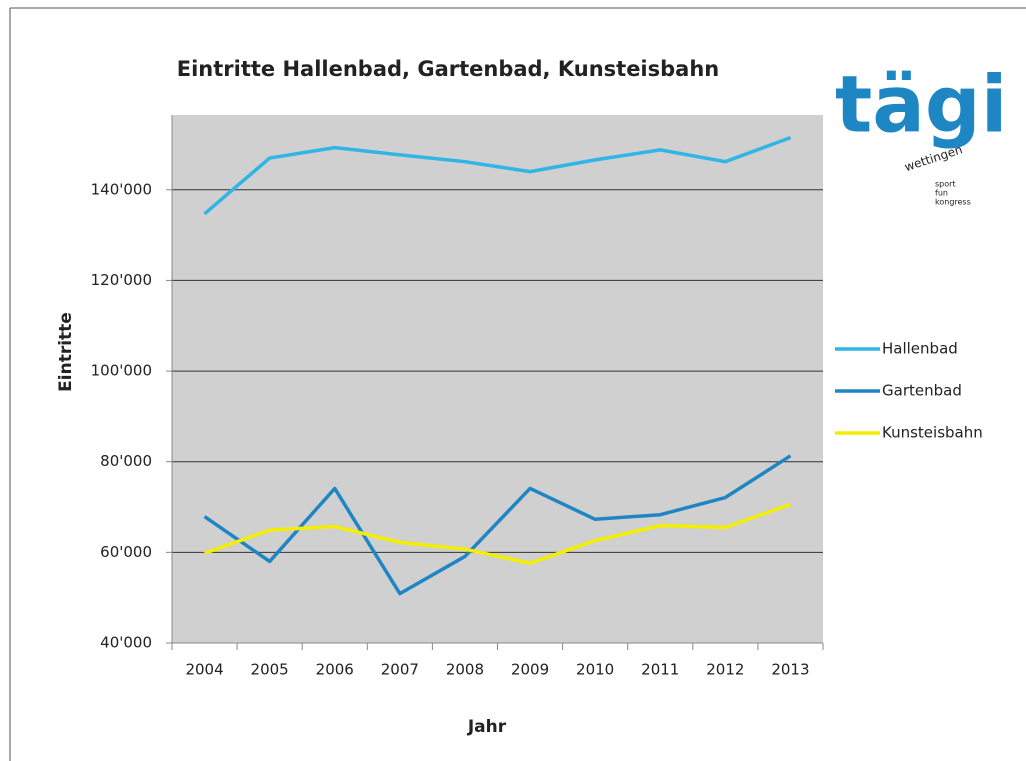 Image resolution: width=1026 pixels, height=761 pixels. Describe the element at coordinates (126, 552) in the screenshot. I see `y-tick-label: 60'000` at that location.